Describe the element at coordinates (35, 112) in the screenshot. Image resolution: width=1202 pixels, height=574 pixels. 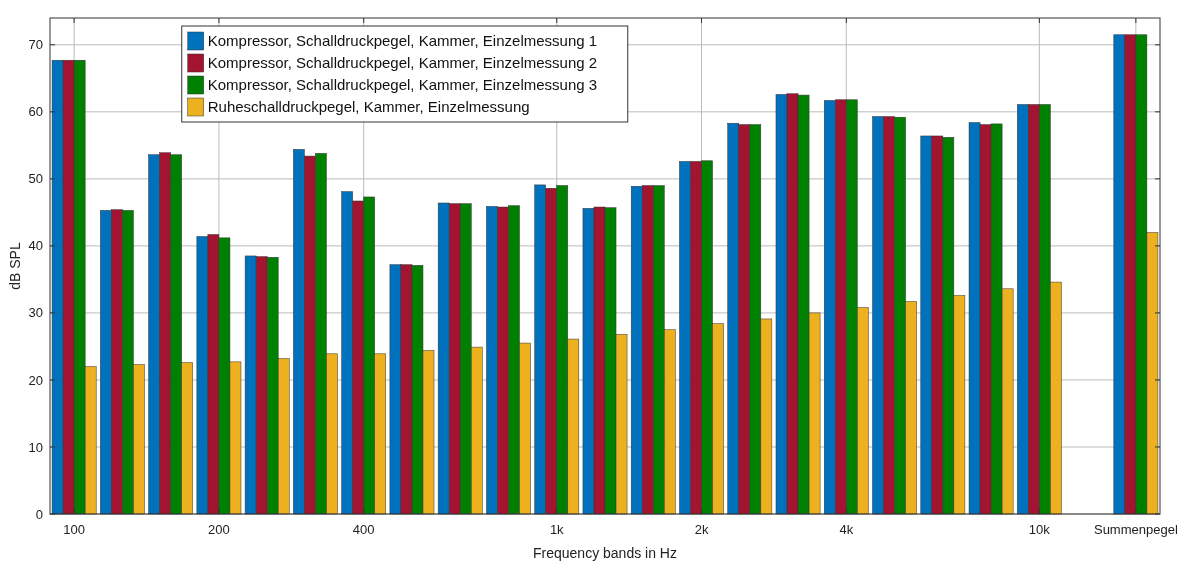
I see `y-tick-label: 60` at that location.